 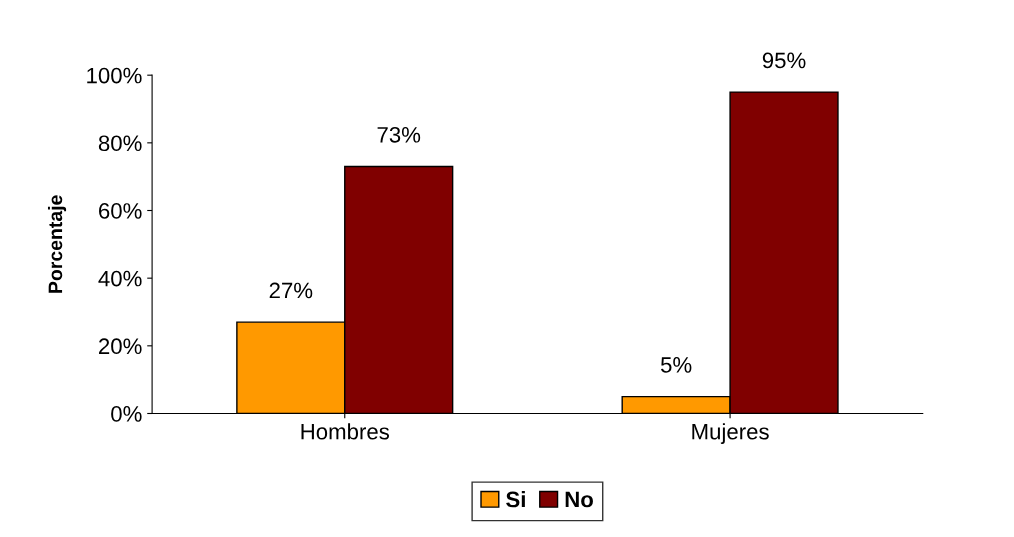 What do you see at coordinates (784, 60) in the screenshot?
I see `data-label: 95%` at bounding box center [784, 60].